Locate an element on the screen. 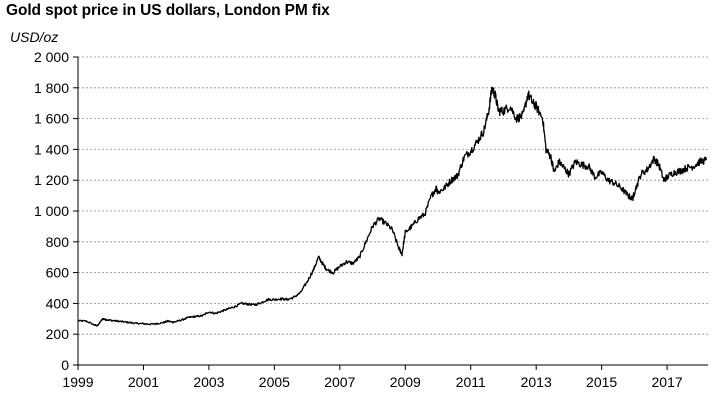 The width and height of the screenshot is (717, 406). y-tick-label: 1 000 is located at coordinates (51, 211).